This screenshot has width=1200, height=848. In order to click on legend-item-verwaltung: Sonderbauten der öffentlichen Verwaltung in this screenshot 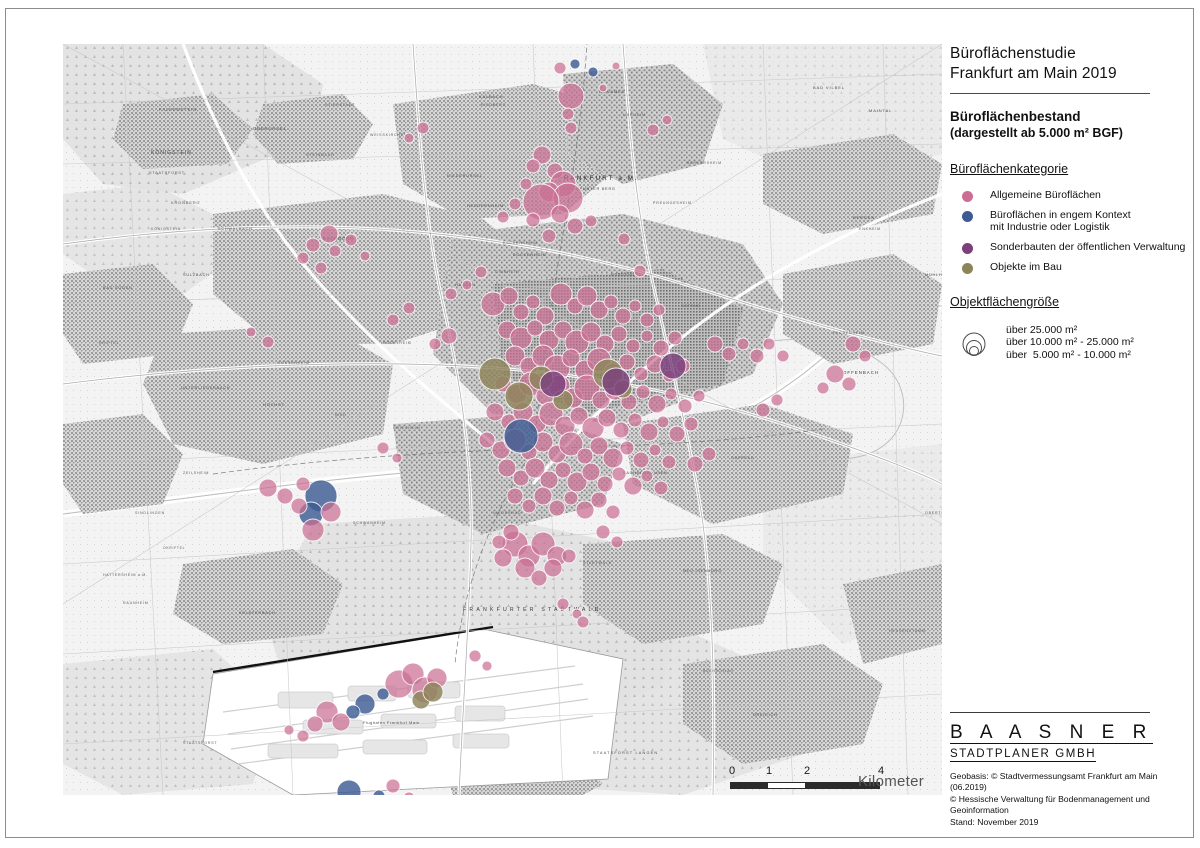, I will do `click(1070, 247)`.